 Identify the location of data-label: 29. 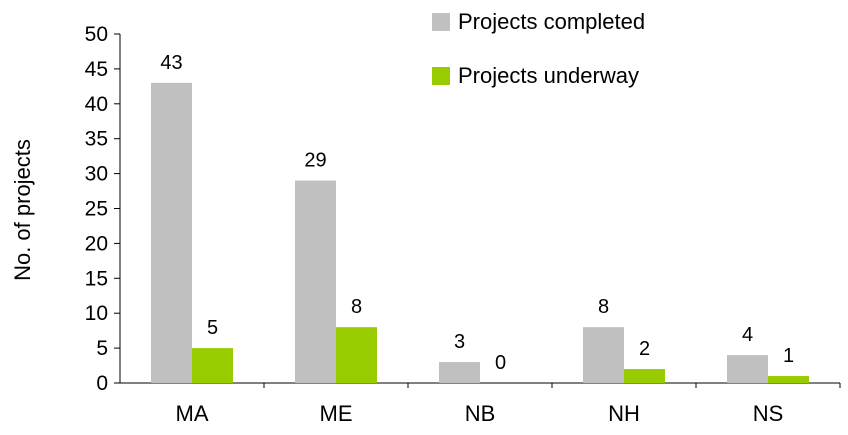
(315, 161).